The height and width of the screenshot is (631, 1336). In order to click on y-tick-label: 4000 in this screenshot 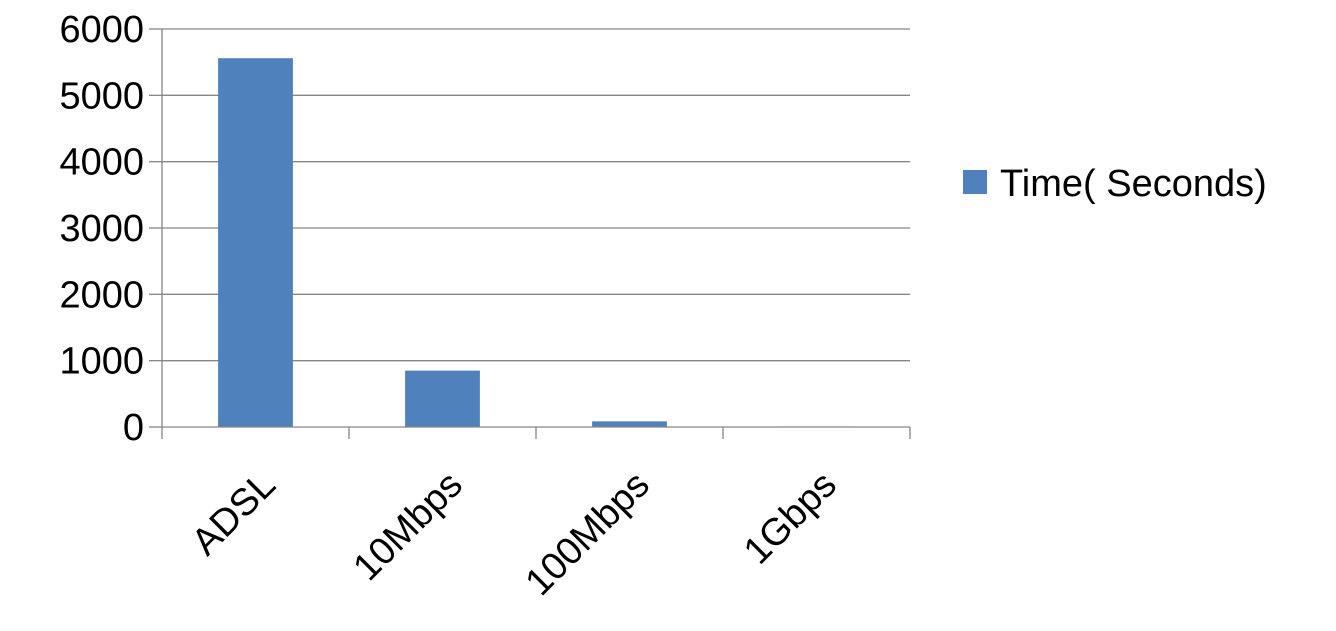, I will do `click(101, 163)`.